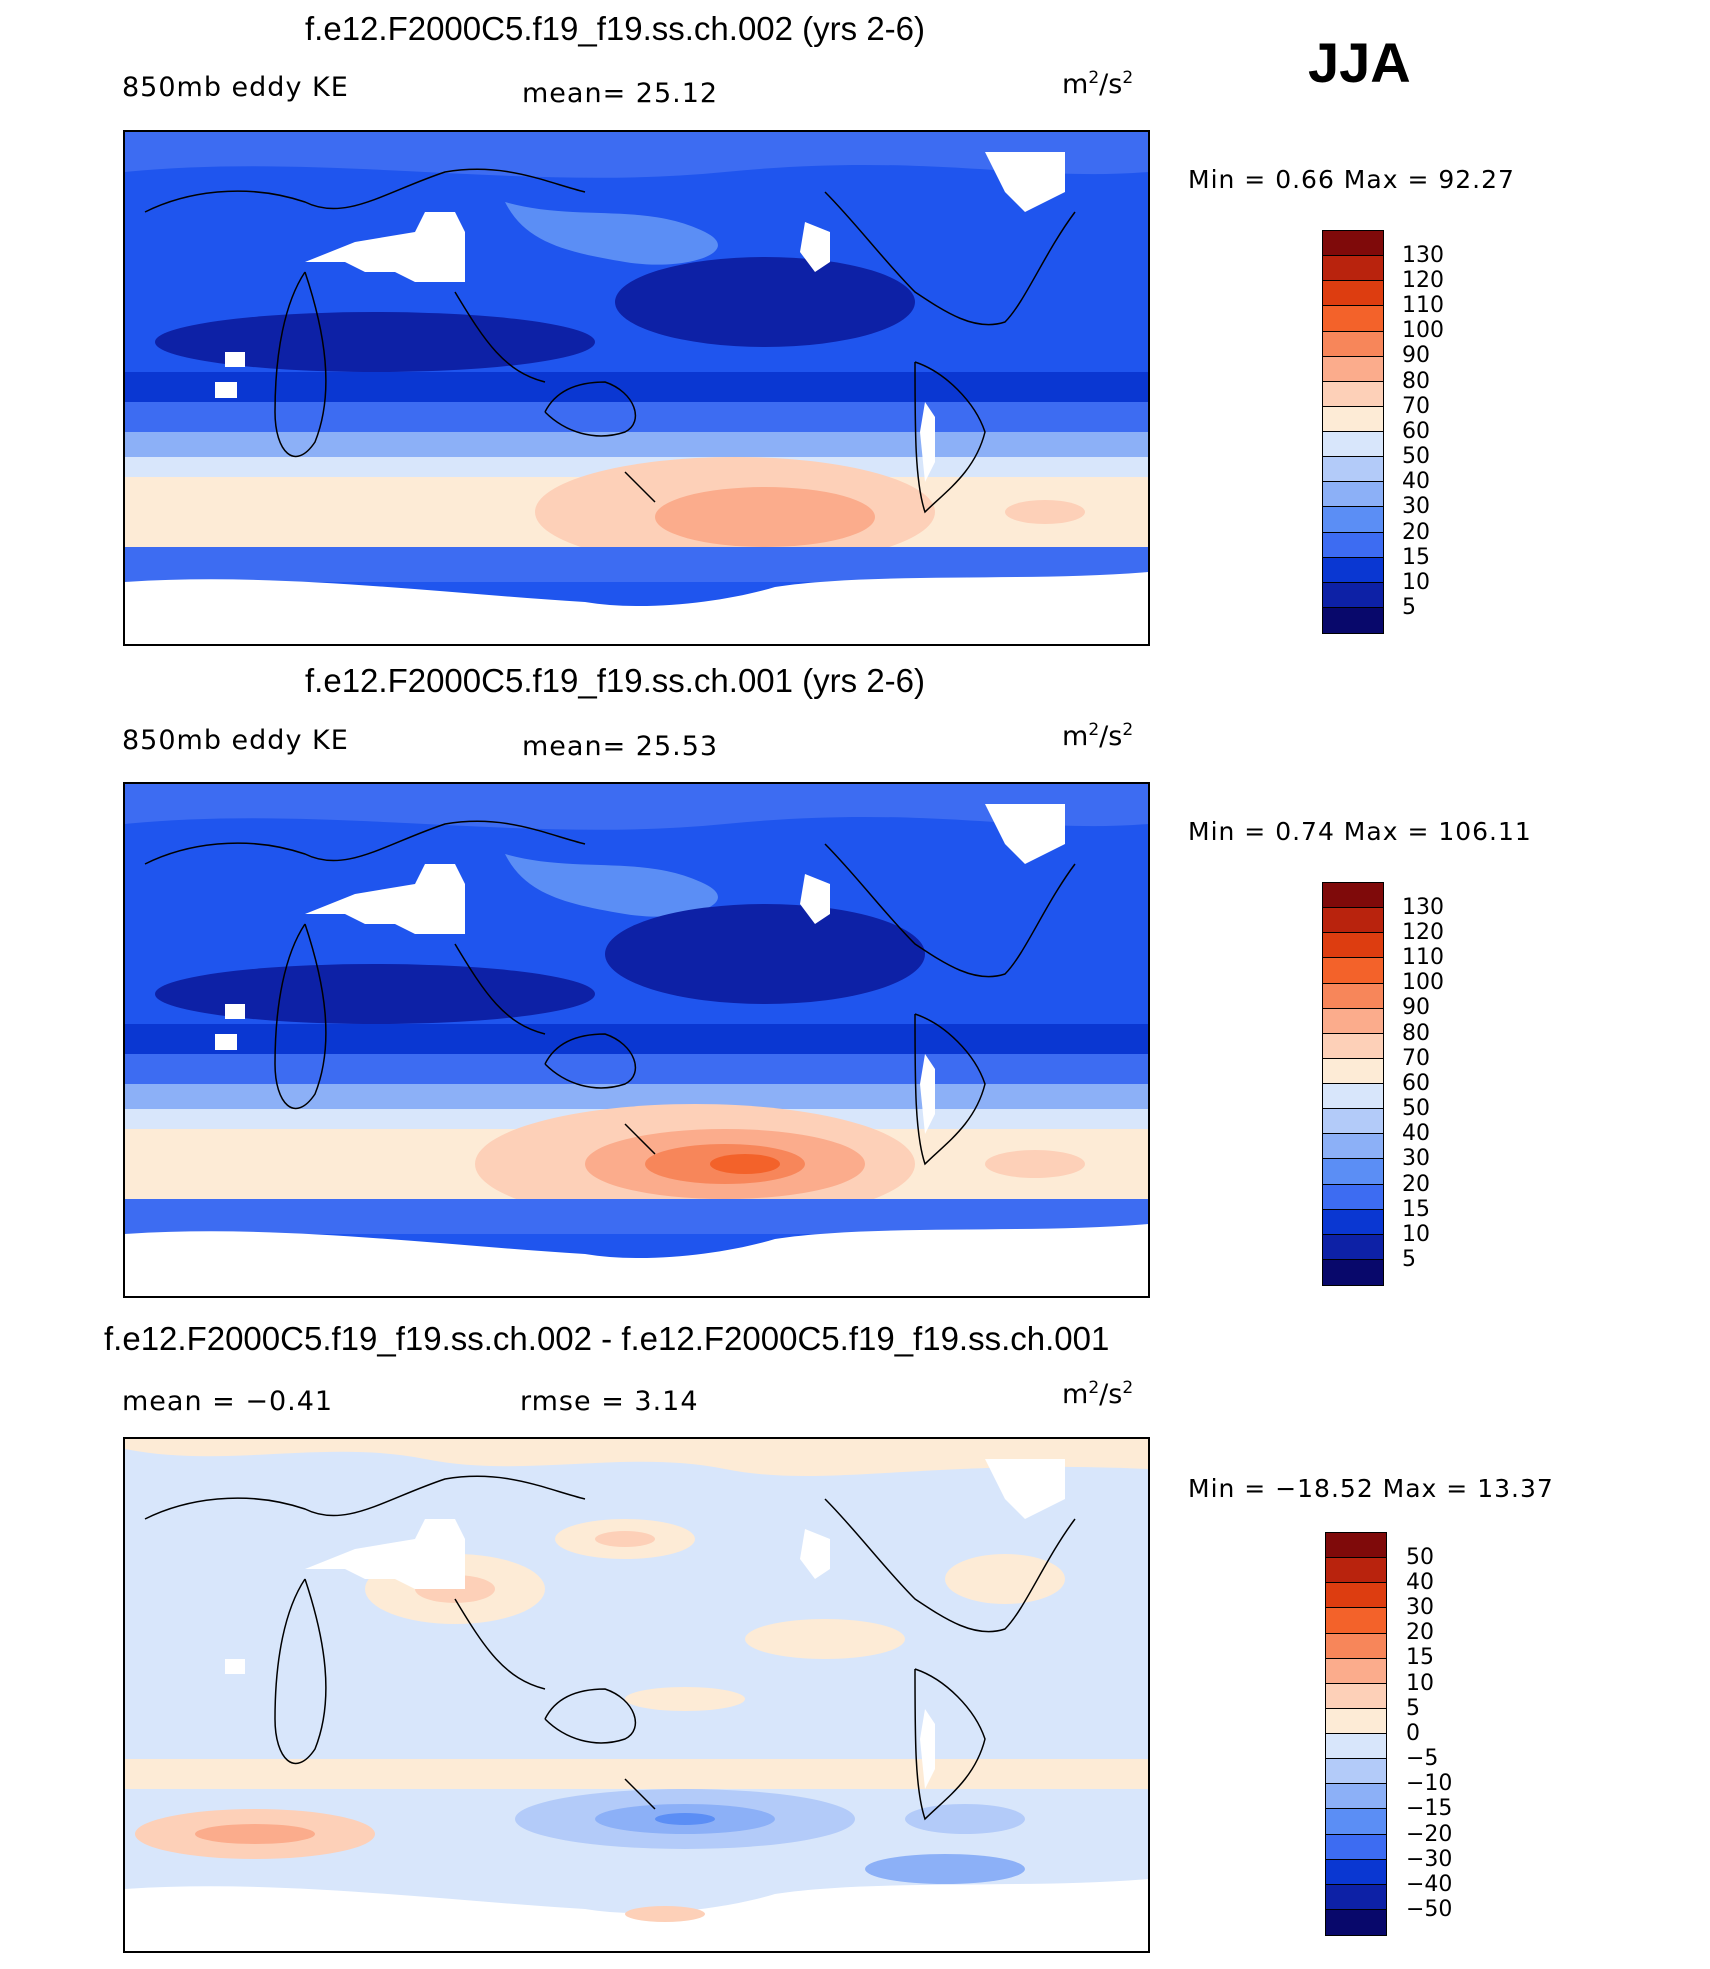 Image resolution: width=1710 pixels, height=1969 pixels. What do you see at coordinates (815, 247) in the screenshot?
I see `panel-1-rockies-mask` at bounding box center [815, 247].